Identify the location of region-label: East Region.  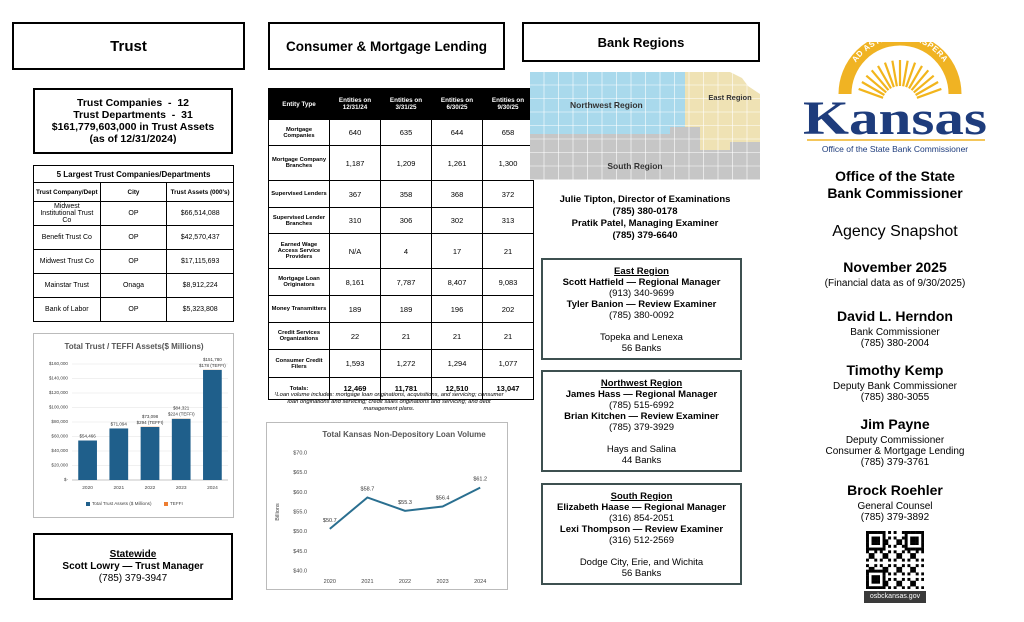
(730, 97).